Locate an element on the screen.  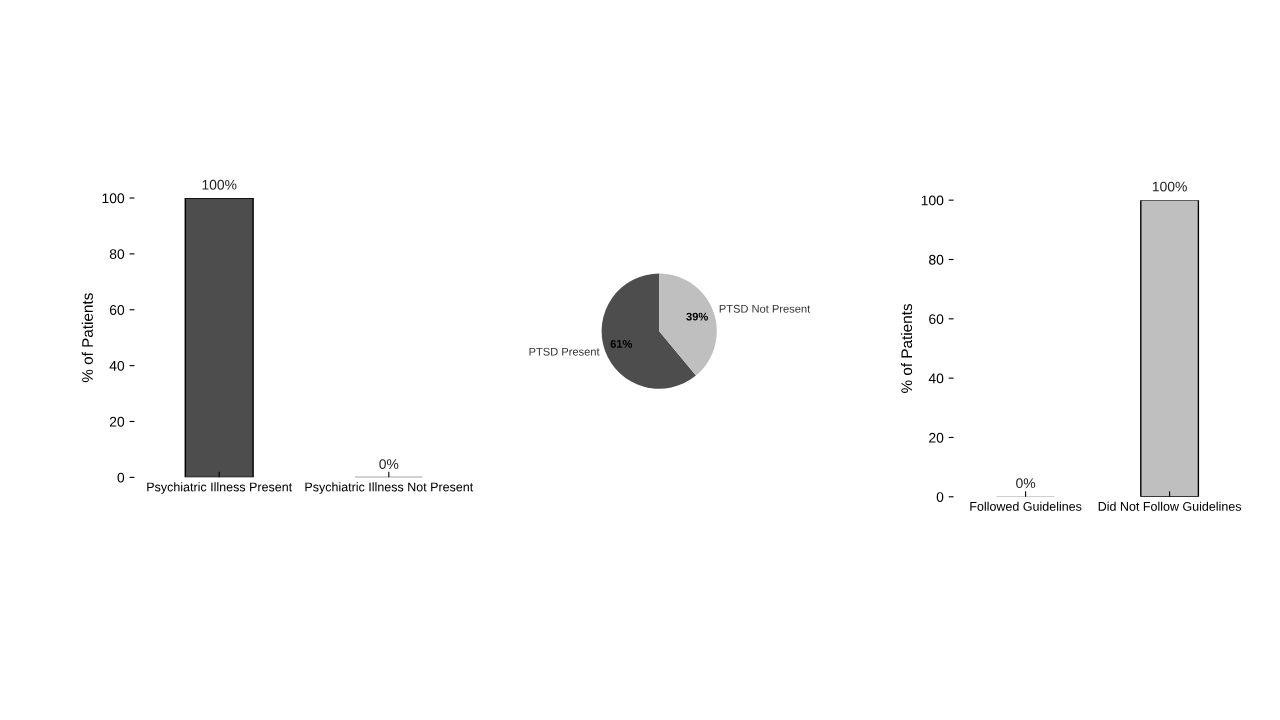
x-tick-label: Did Not Follow Guidelines is located at coordinates (1170, 506).